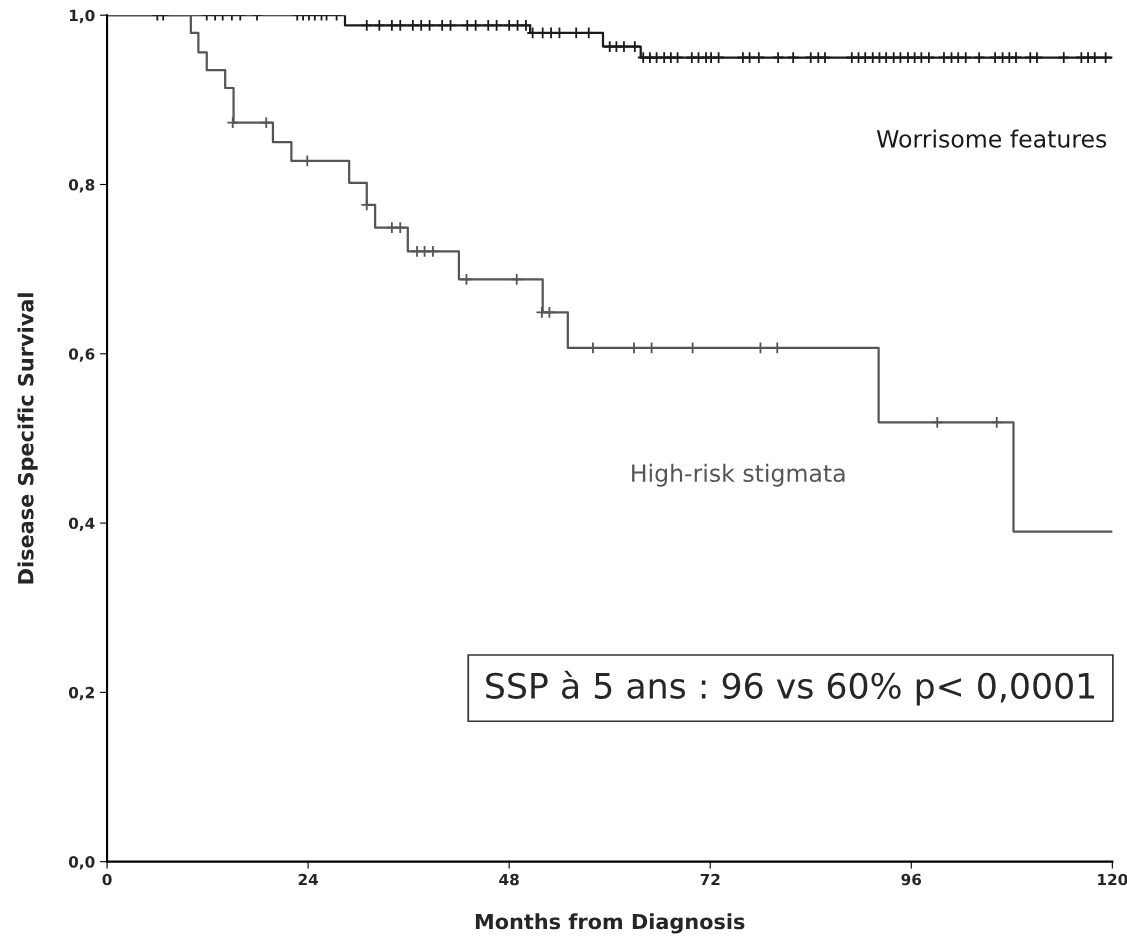 This screenshot has height=950, width=1127. Describe the element at coordinates (308, 879) in the screenshot. I see `x-tick-label: 24` at that location.